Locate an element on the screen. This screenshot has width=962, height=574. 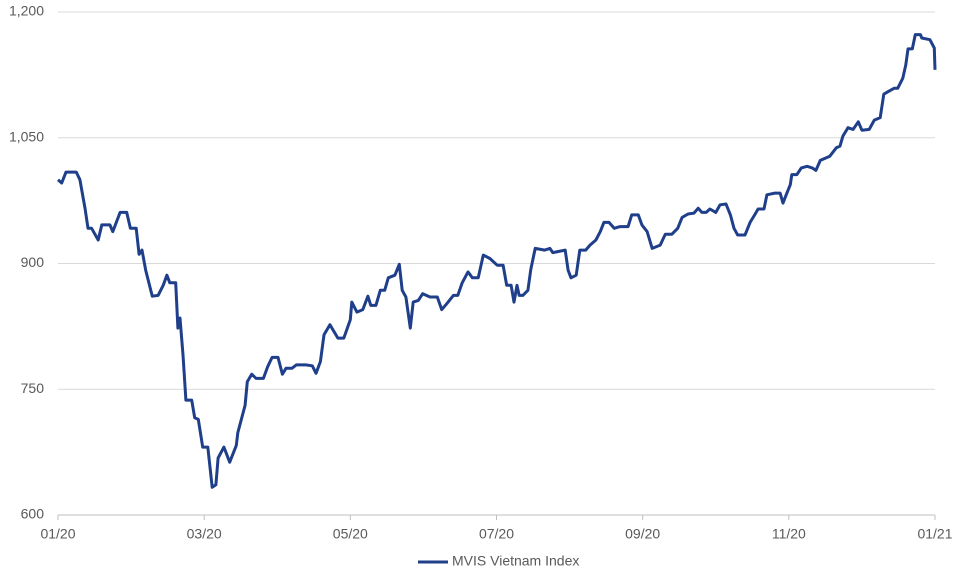
legend-label: MVIS Vietnam Index is located at coordinates (515, 561).